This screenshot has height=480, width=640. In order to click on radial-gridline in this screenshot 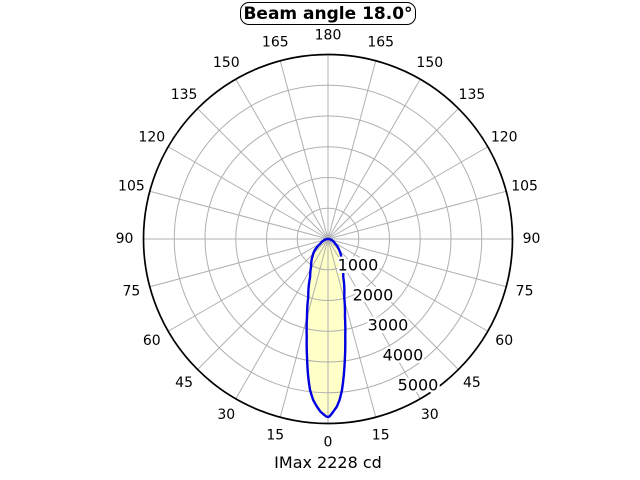, I will do `click(328, 239)`.